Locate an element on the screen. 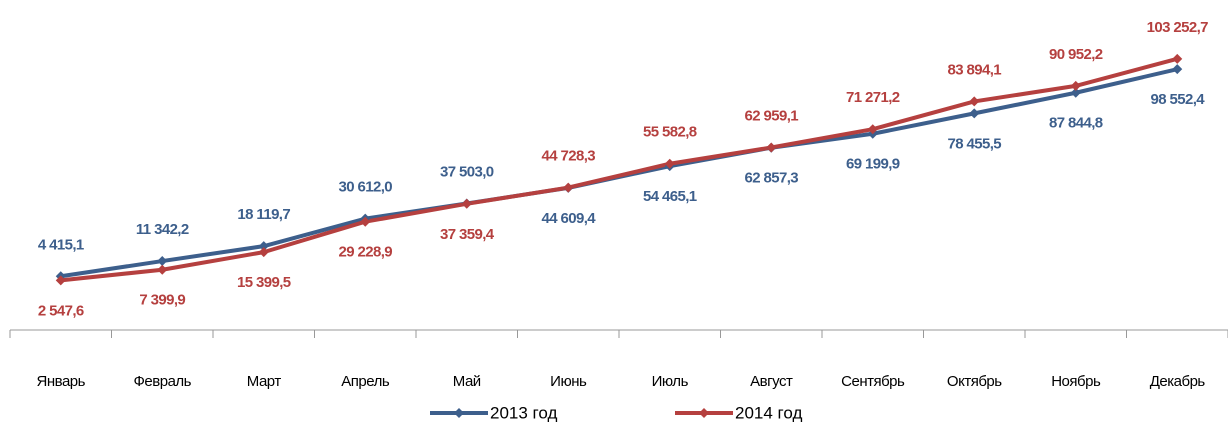 Image resolution: width=1228 pixels, height=430 pixels. x-tick-label: Ноябрь is located at coordinates (1076, 381).